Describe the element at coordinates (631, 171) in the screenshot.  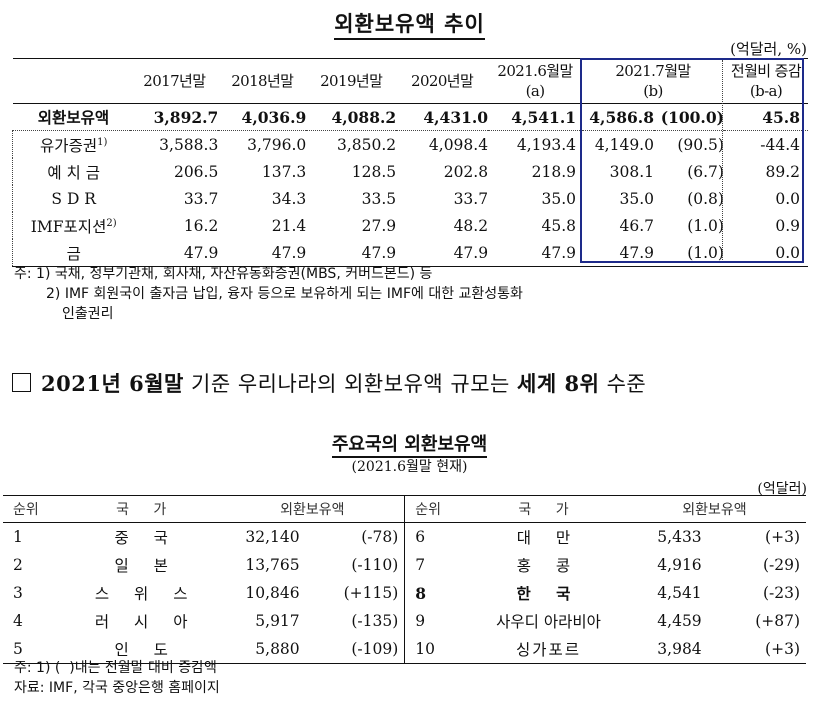
I see `cell-2021-7: 308.1` at that location.